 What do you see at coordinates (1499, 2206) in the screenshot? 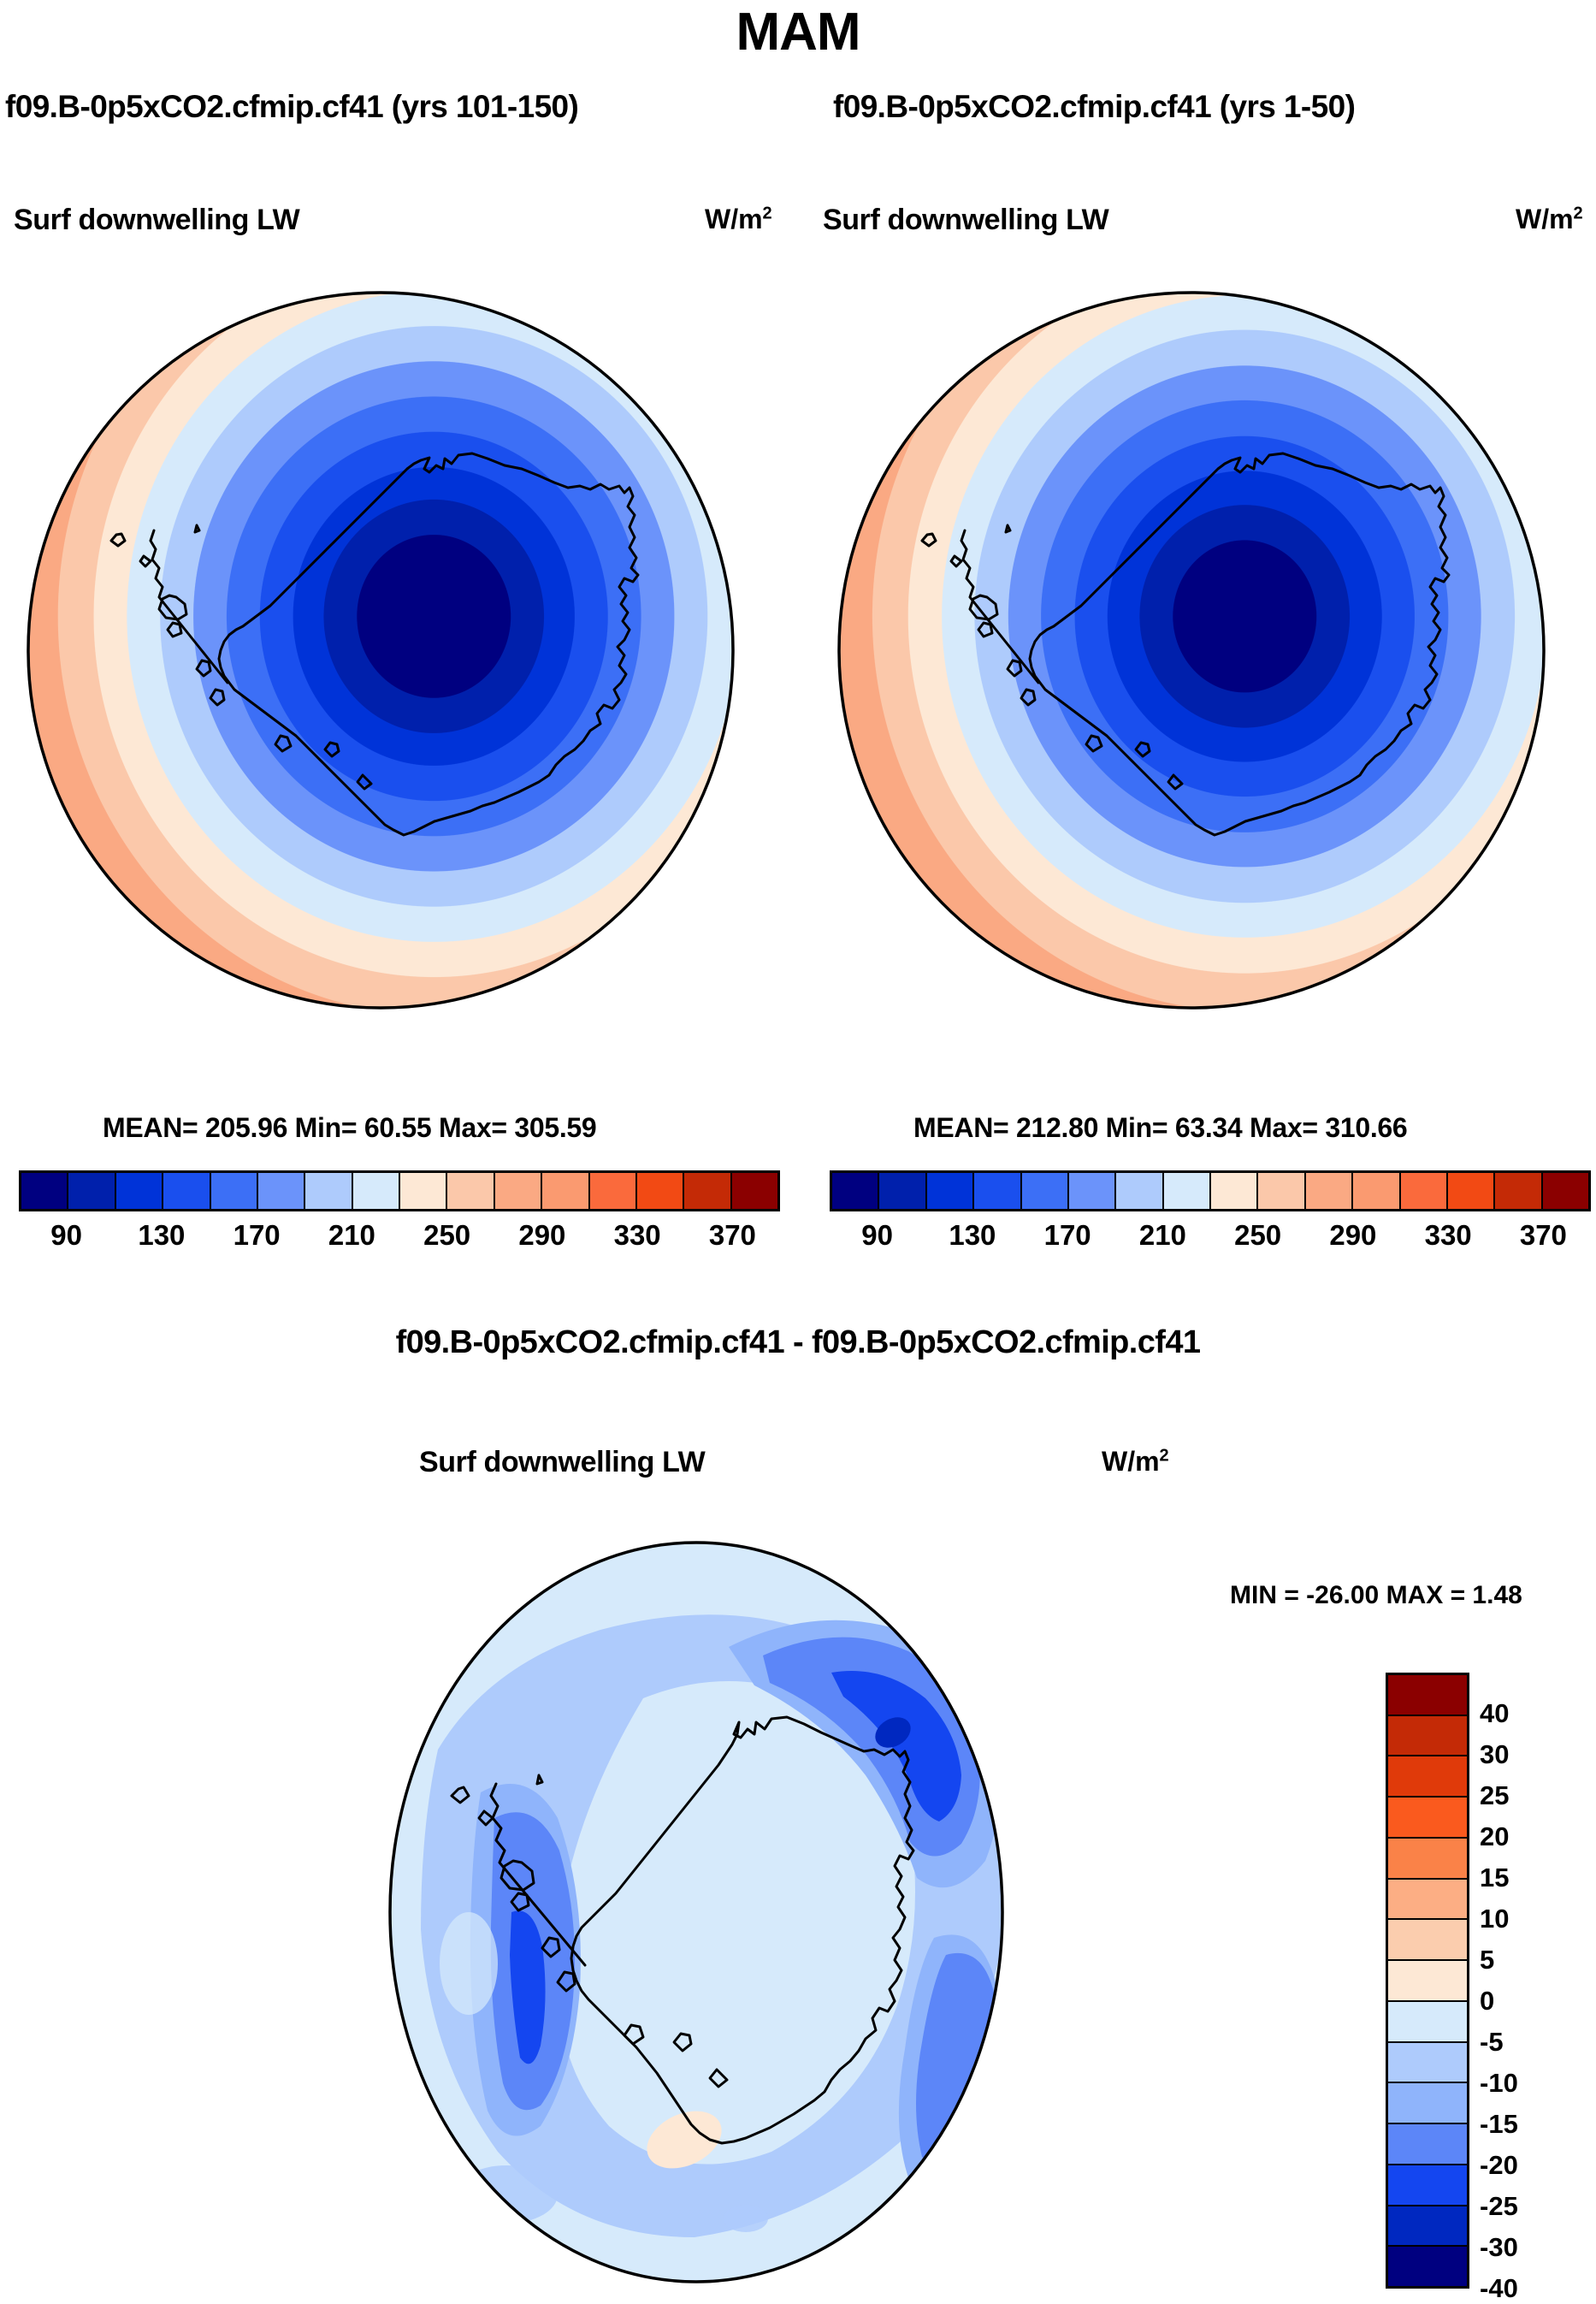
I see `colorbar-tick-label: -25` at bounding box center [1499, 2206].